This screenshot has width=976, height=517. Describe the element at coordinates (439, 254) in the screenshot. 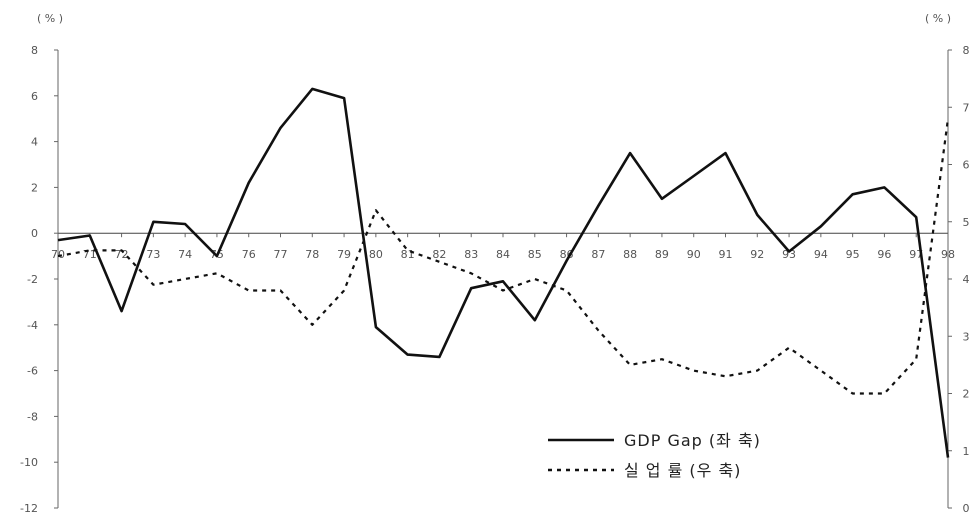

I see `x-tick-label: 82` at that location.